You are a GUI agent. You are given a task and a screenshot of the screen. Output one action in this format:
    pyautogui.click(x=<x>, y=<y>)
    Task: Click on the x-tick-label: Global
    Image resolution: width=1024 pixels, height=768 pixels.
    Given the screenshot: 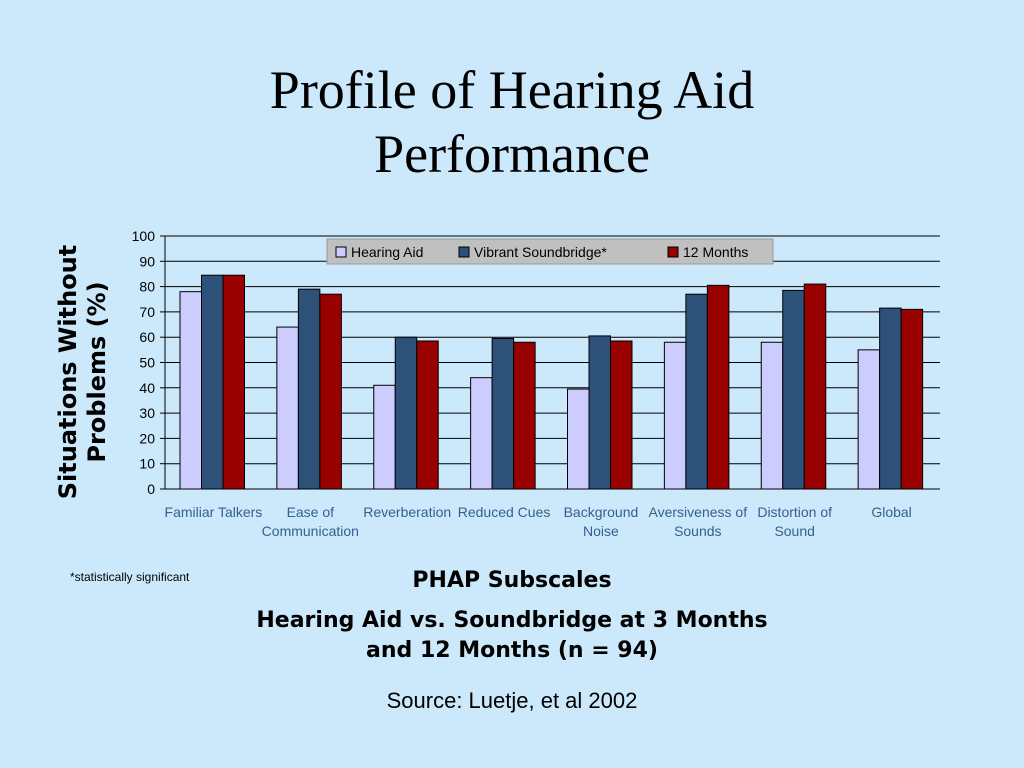 What is the action you would take?
    pyautogui.click(x=891, y=512)
    